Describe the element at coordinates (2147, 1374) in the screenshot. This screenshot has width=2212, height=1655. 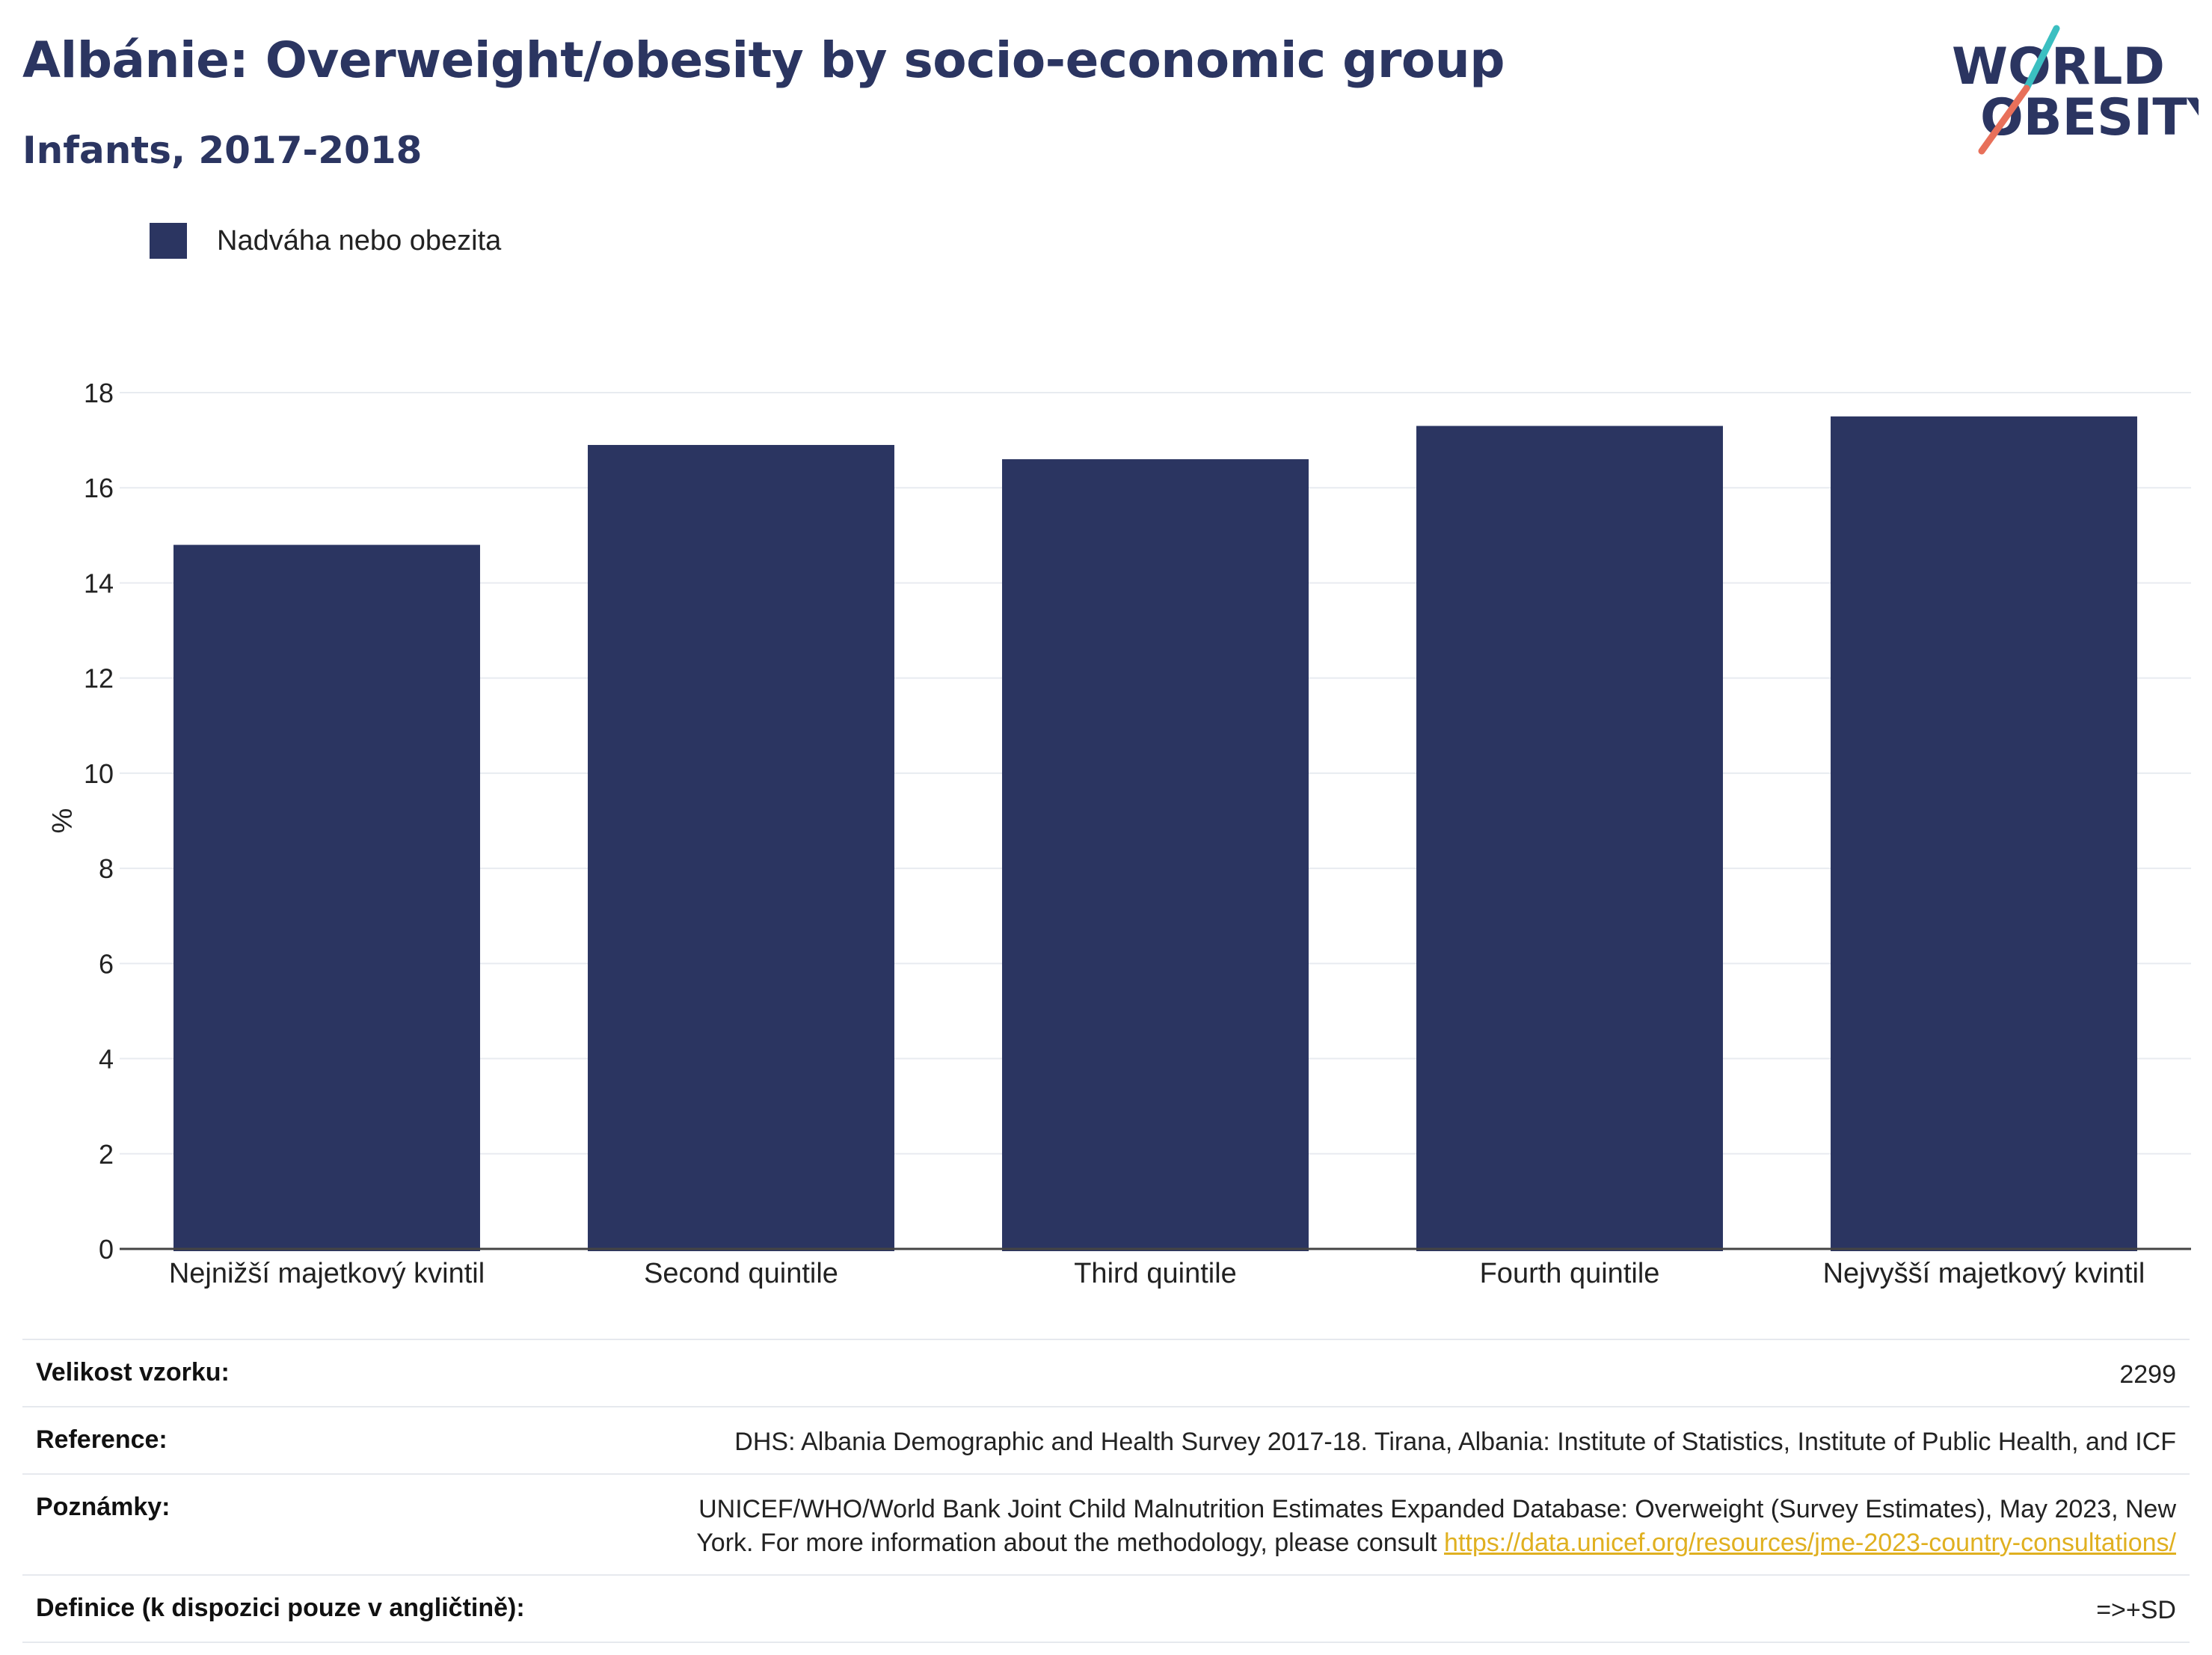
I see `sample-size-value: 2299` at that location.